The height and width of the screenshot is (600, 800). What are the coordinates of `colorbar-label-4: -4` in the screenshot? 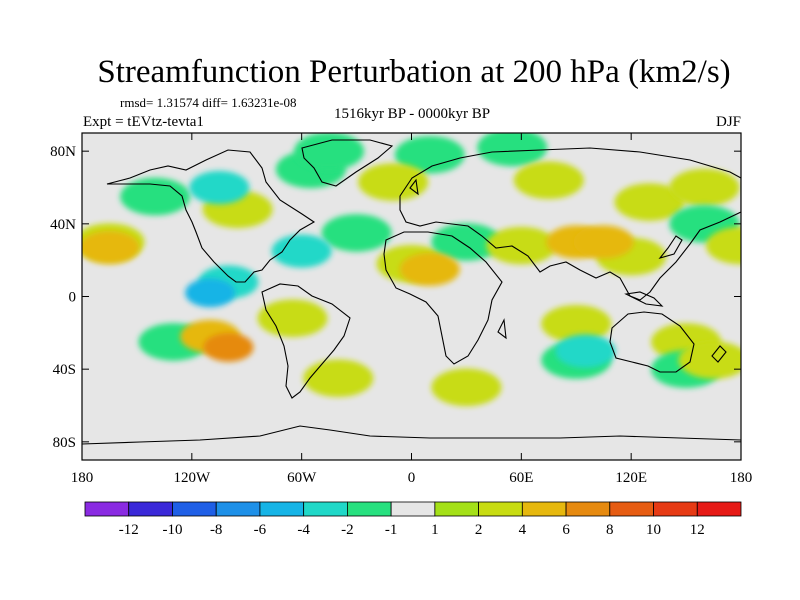 It's located at (303, 530).